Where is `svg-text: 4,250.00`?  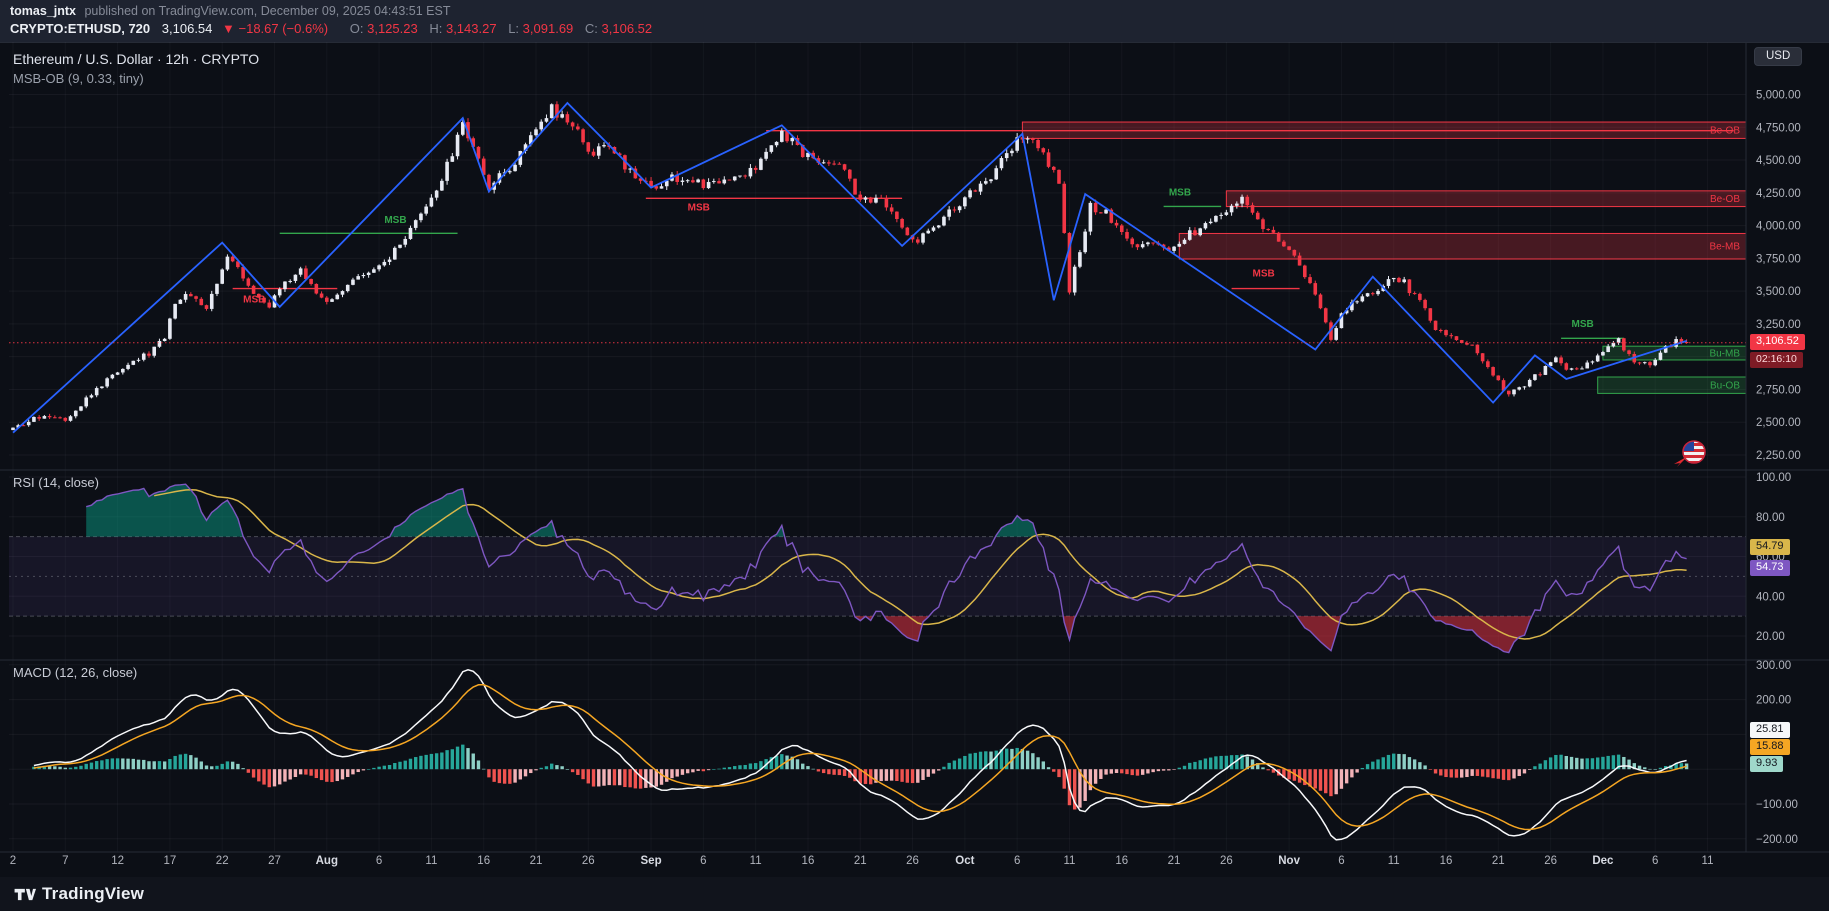
svg-text: 4,250.00 is located at coordinates (1778, 194).